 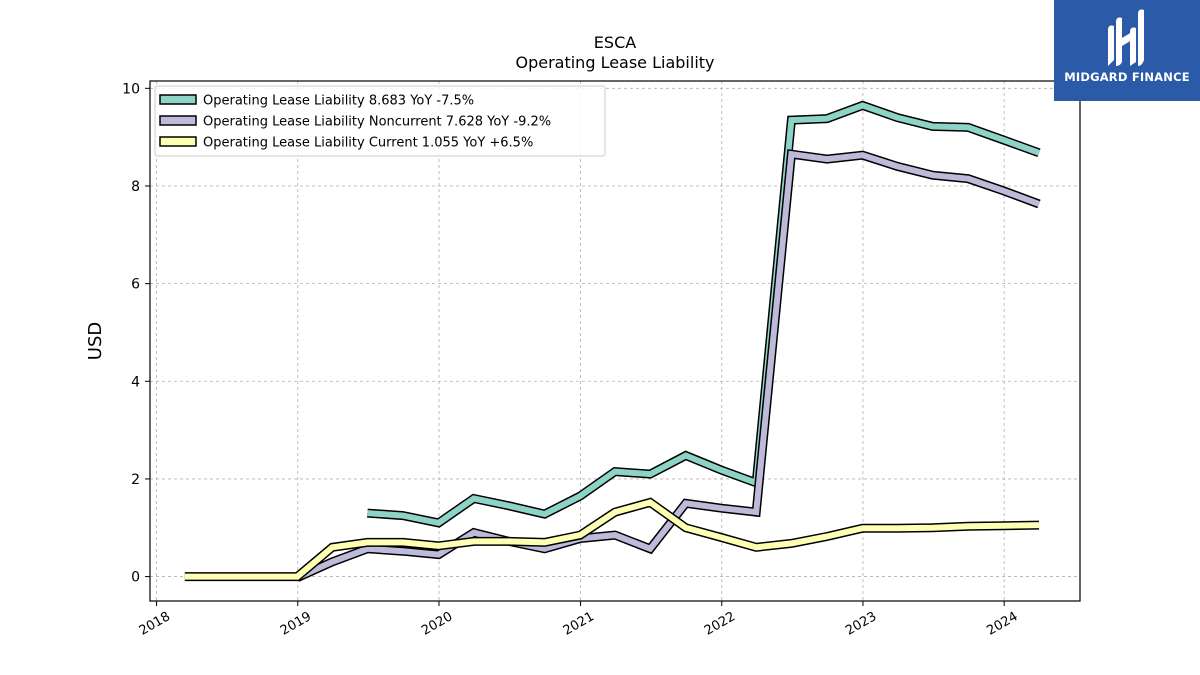 I want to click on x-tick-label: 2023, so click(x=861, y=624).